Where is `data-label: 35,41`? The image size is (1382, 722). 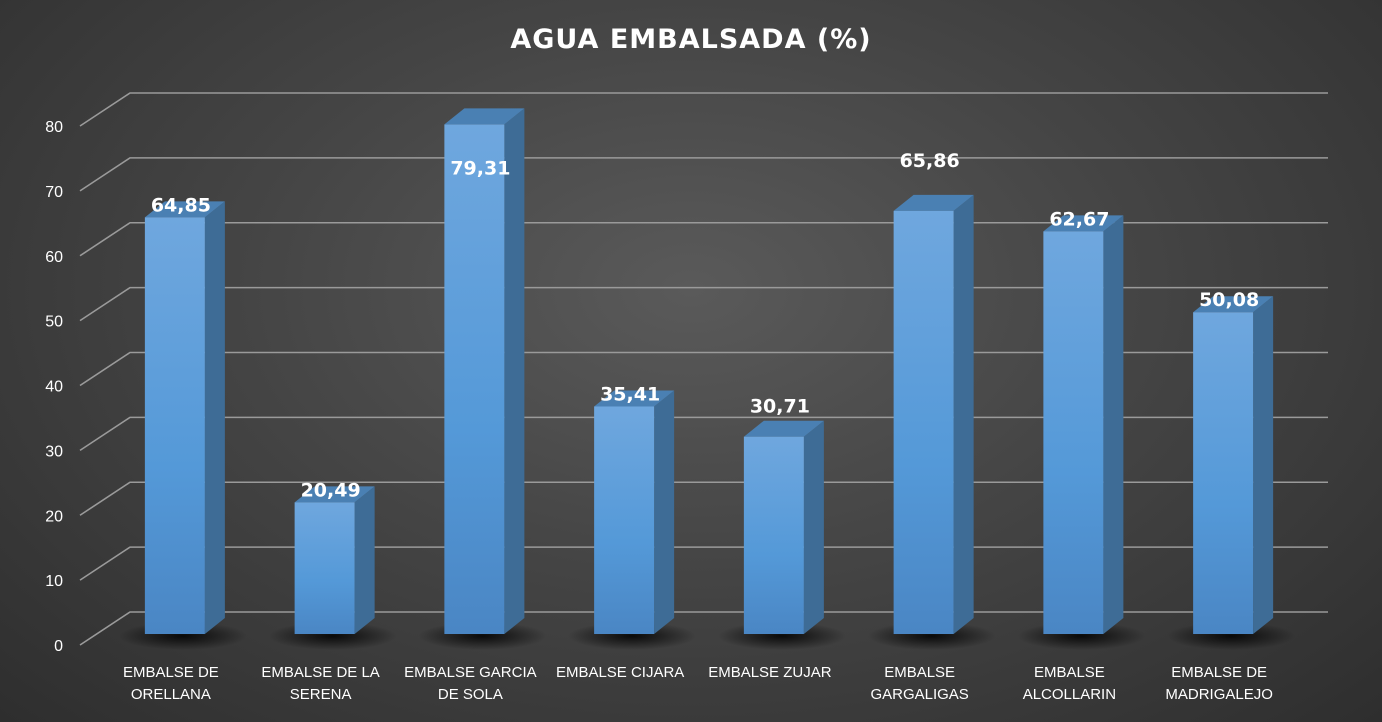
data-label: 35,41 is located at coordinates (630, 394).